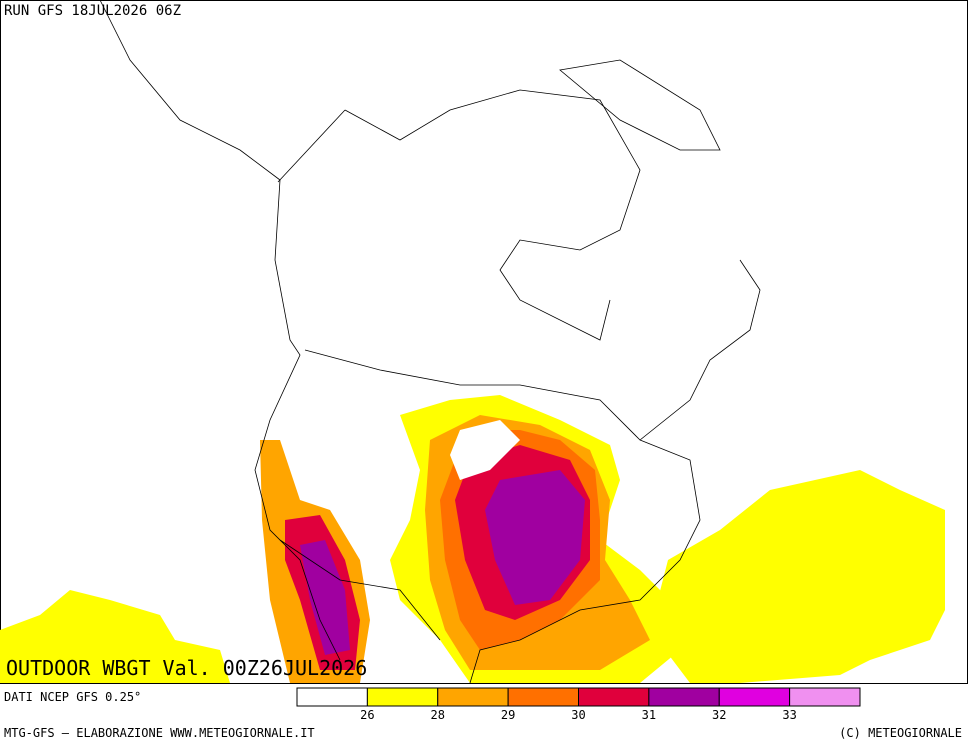 The image size is (968, 749). What do you see at coordinates (789, 715) in the screenshot?
I see `legend-tick-label: 33` at bounding box center [789, 715].